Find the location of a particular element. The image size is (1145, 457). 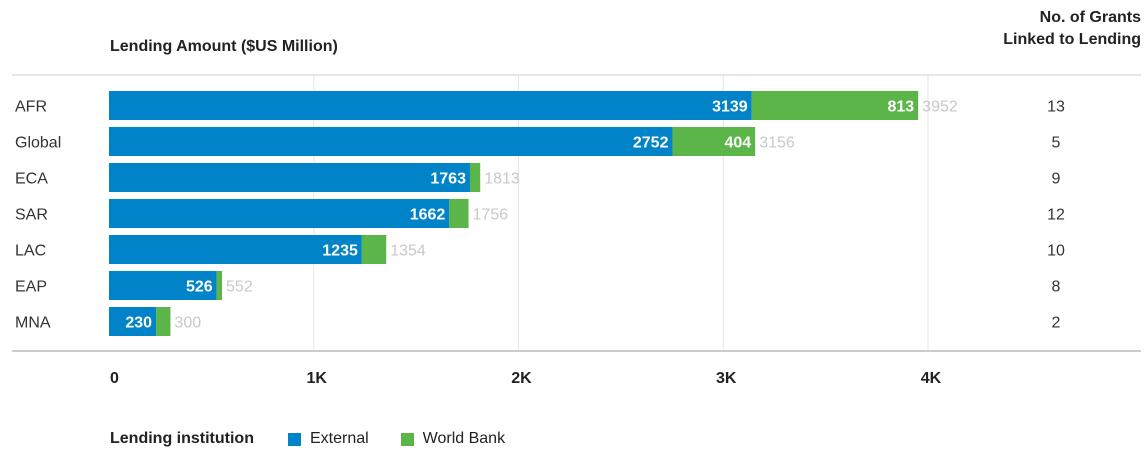

legend-title: Lending institution is located at coordinates (182, 438).